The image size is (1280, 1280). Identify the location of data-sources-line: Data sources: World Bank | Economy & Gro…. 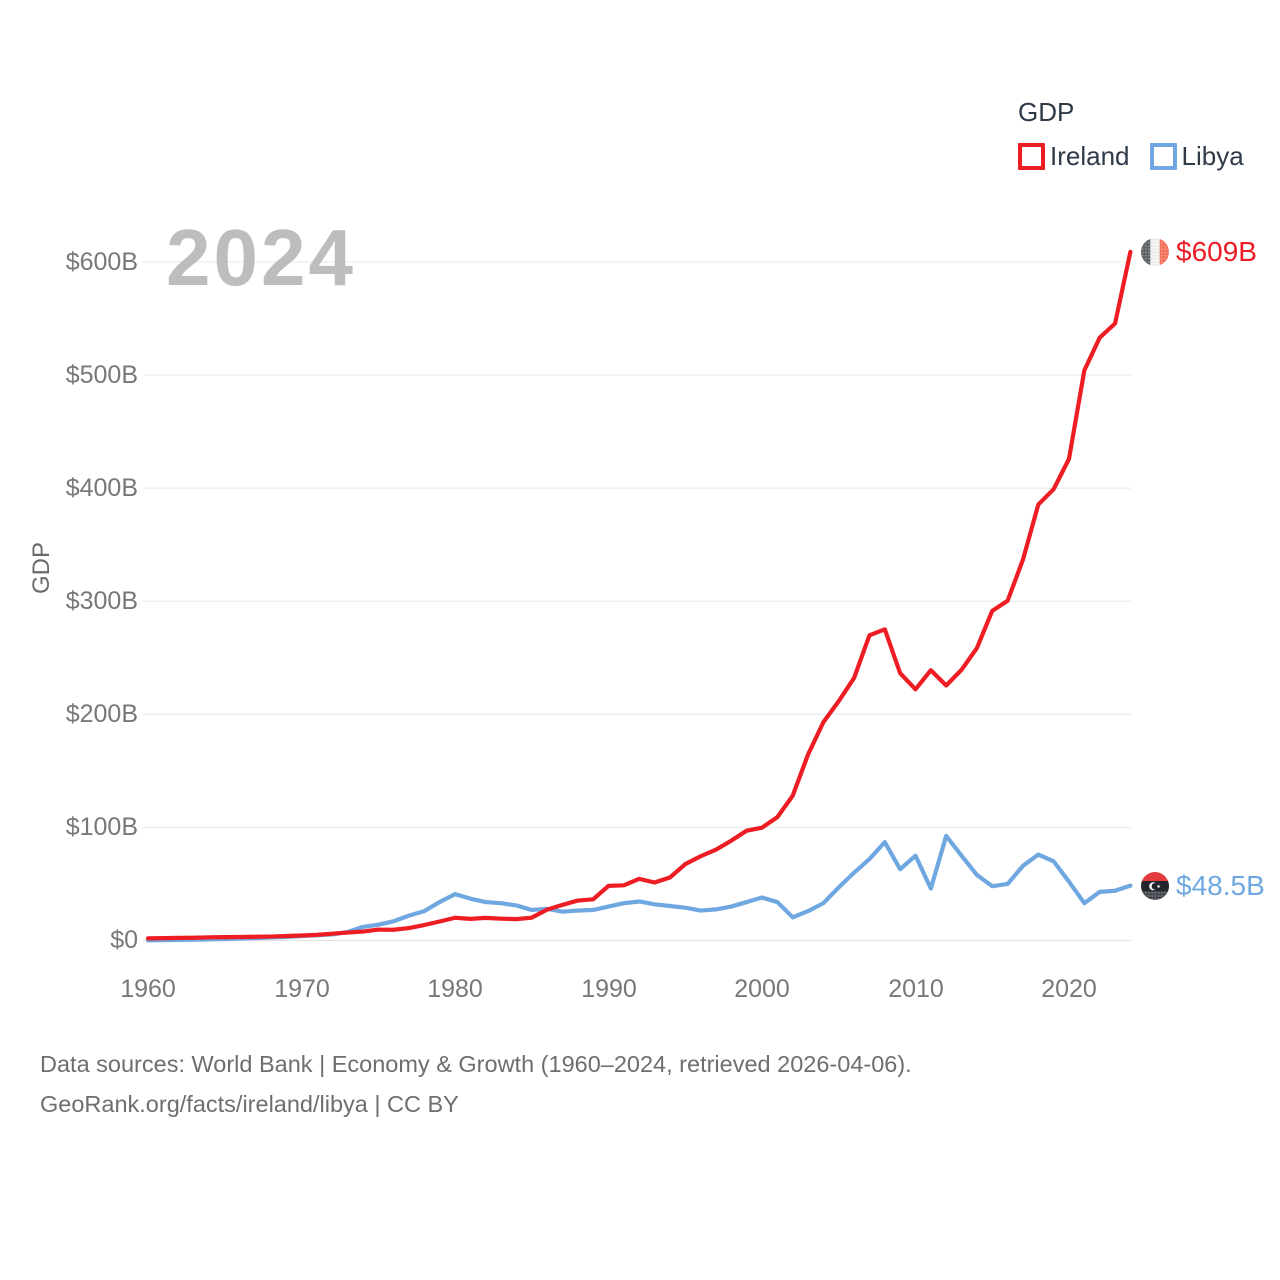
(476, 1064).